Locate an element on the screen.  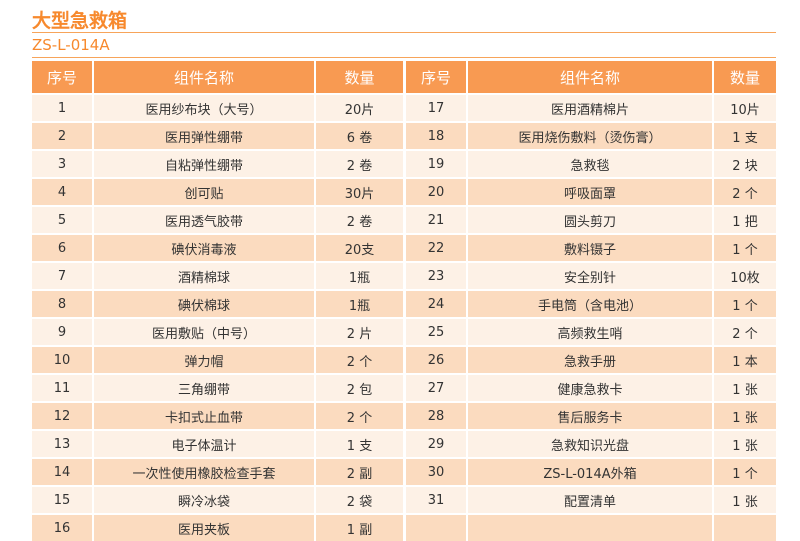
item-quantity: 1瓶 is located at coordinates (359, 303).